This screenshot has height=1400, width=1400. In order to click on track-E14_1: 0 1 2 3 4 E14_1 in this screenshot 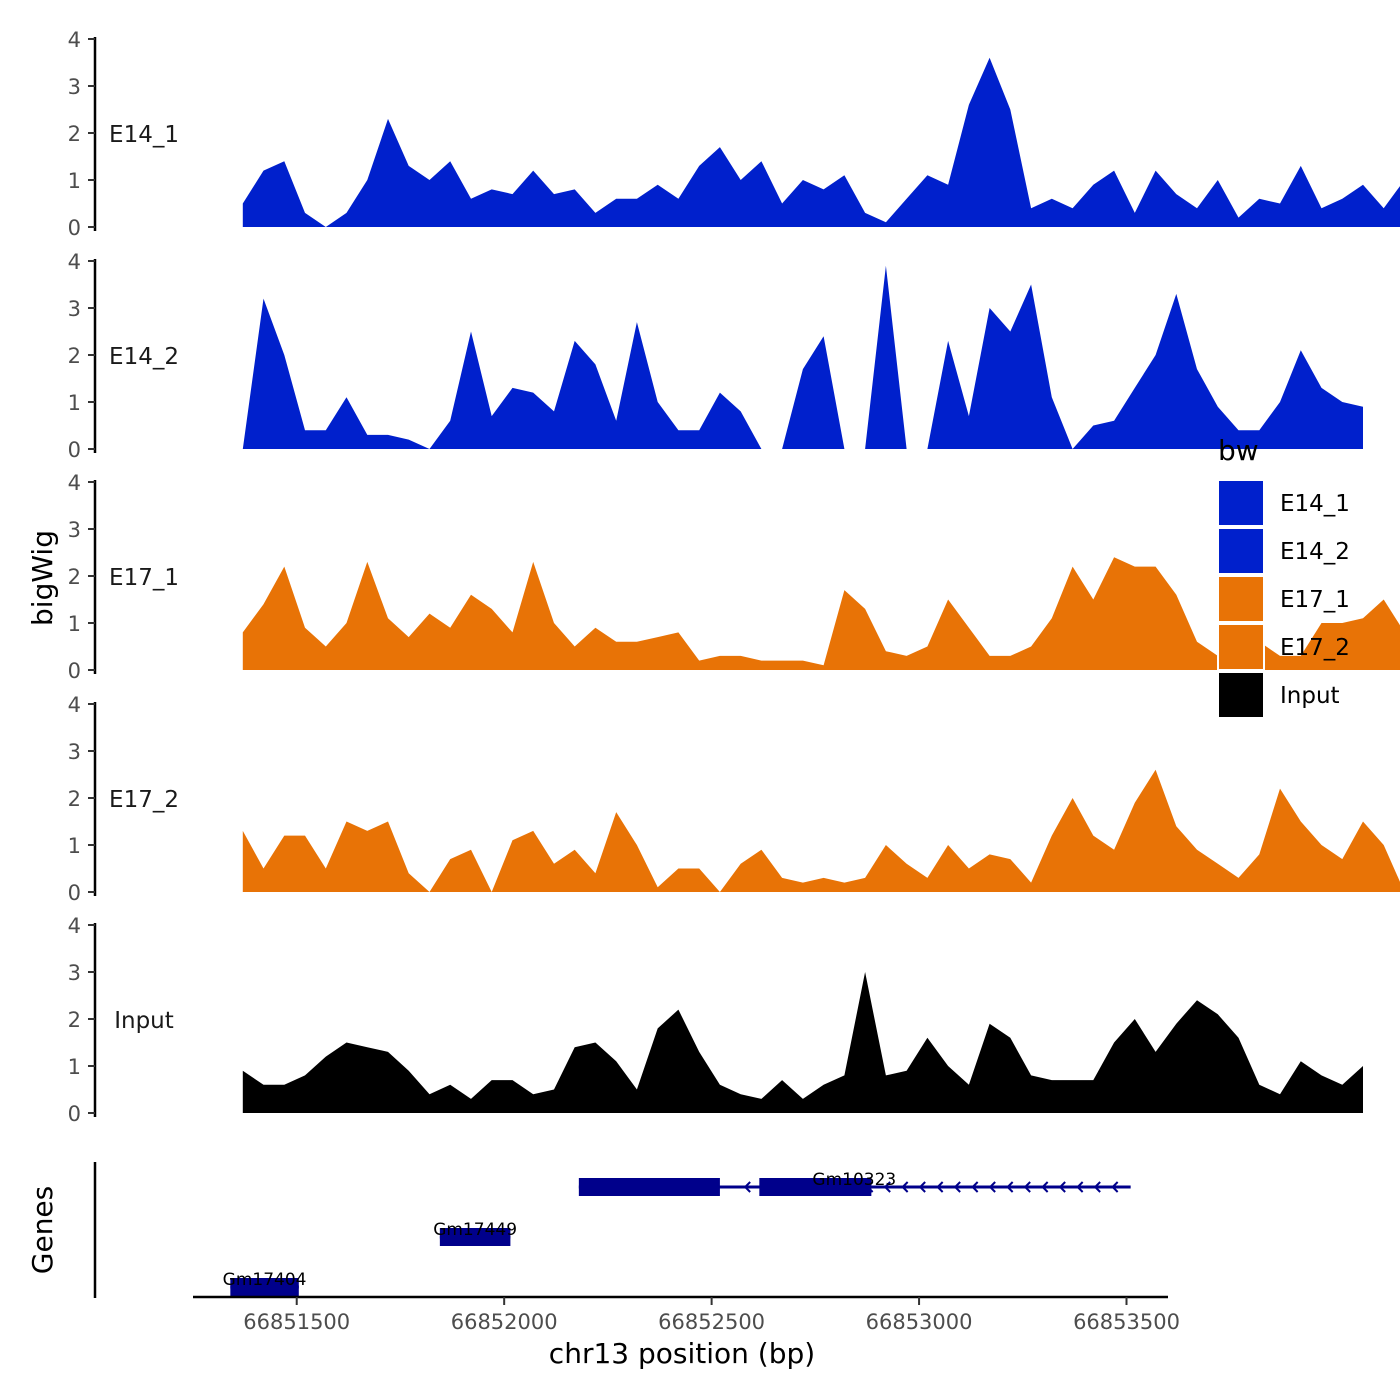, I will do `click(734, 134)`.